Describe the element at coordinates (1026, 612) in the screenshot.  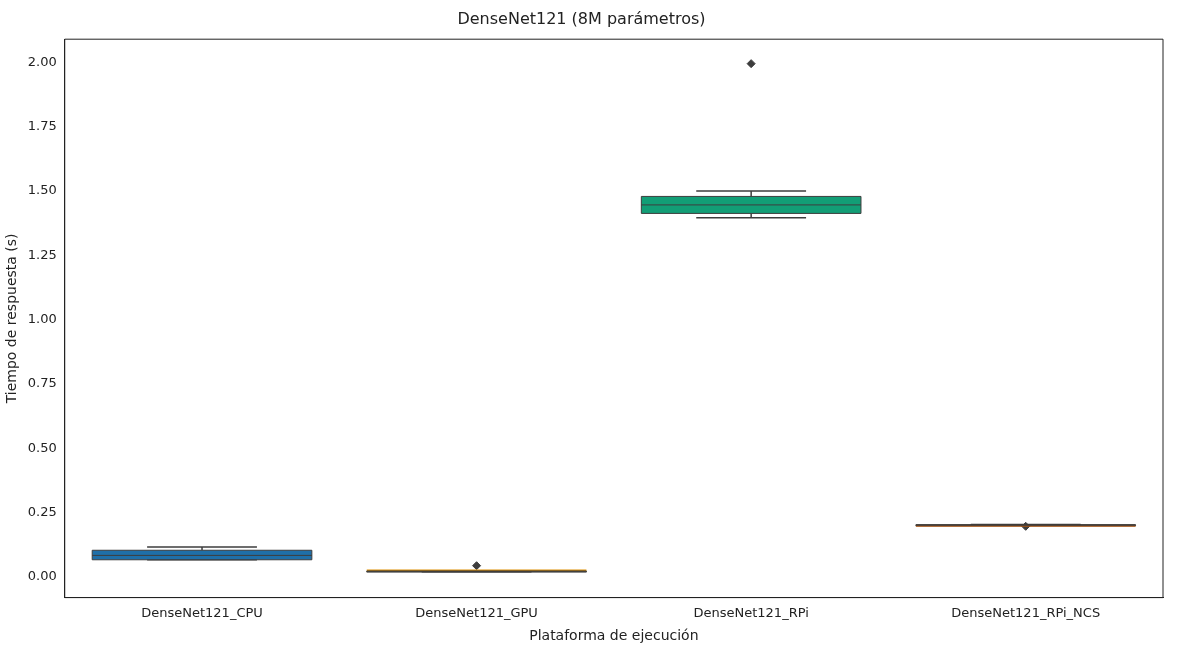
I see `x-tick-label: DenseNet121_RPi_NCS` at that location.